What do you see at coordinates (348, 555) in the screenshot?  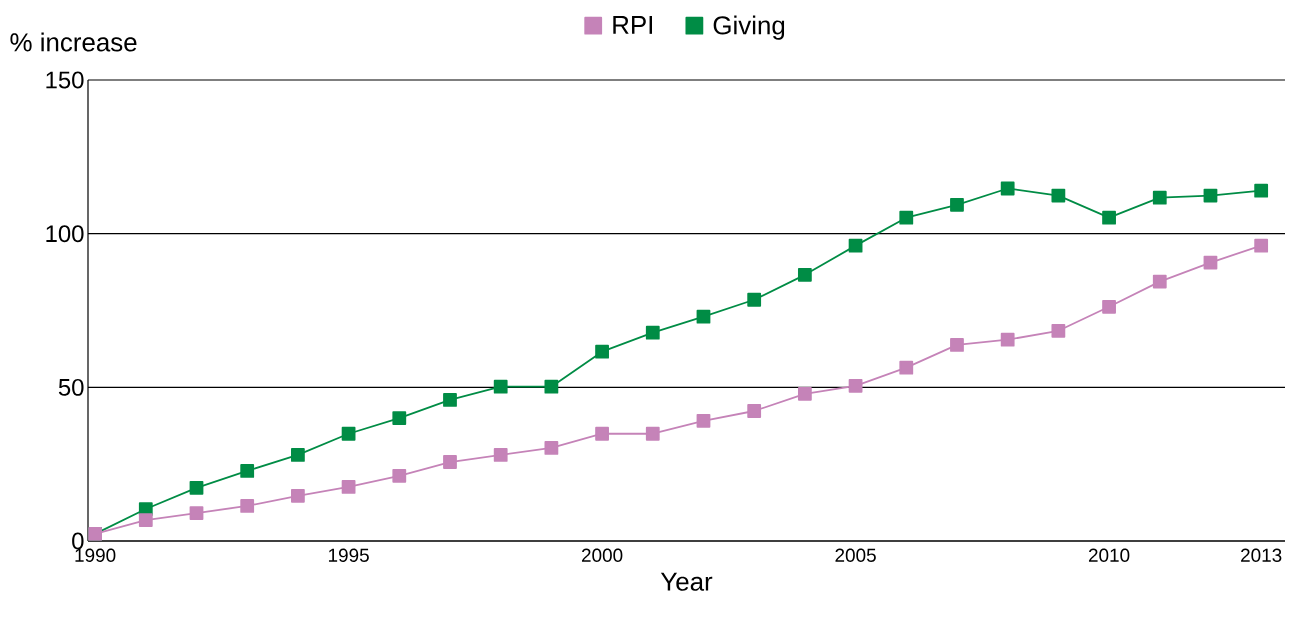 I see `x-tick-label: 1995` at bounding box center [348, 555].